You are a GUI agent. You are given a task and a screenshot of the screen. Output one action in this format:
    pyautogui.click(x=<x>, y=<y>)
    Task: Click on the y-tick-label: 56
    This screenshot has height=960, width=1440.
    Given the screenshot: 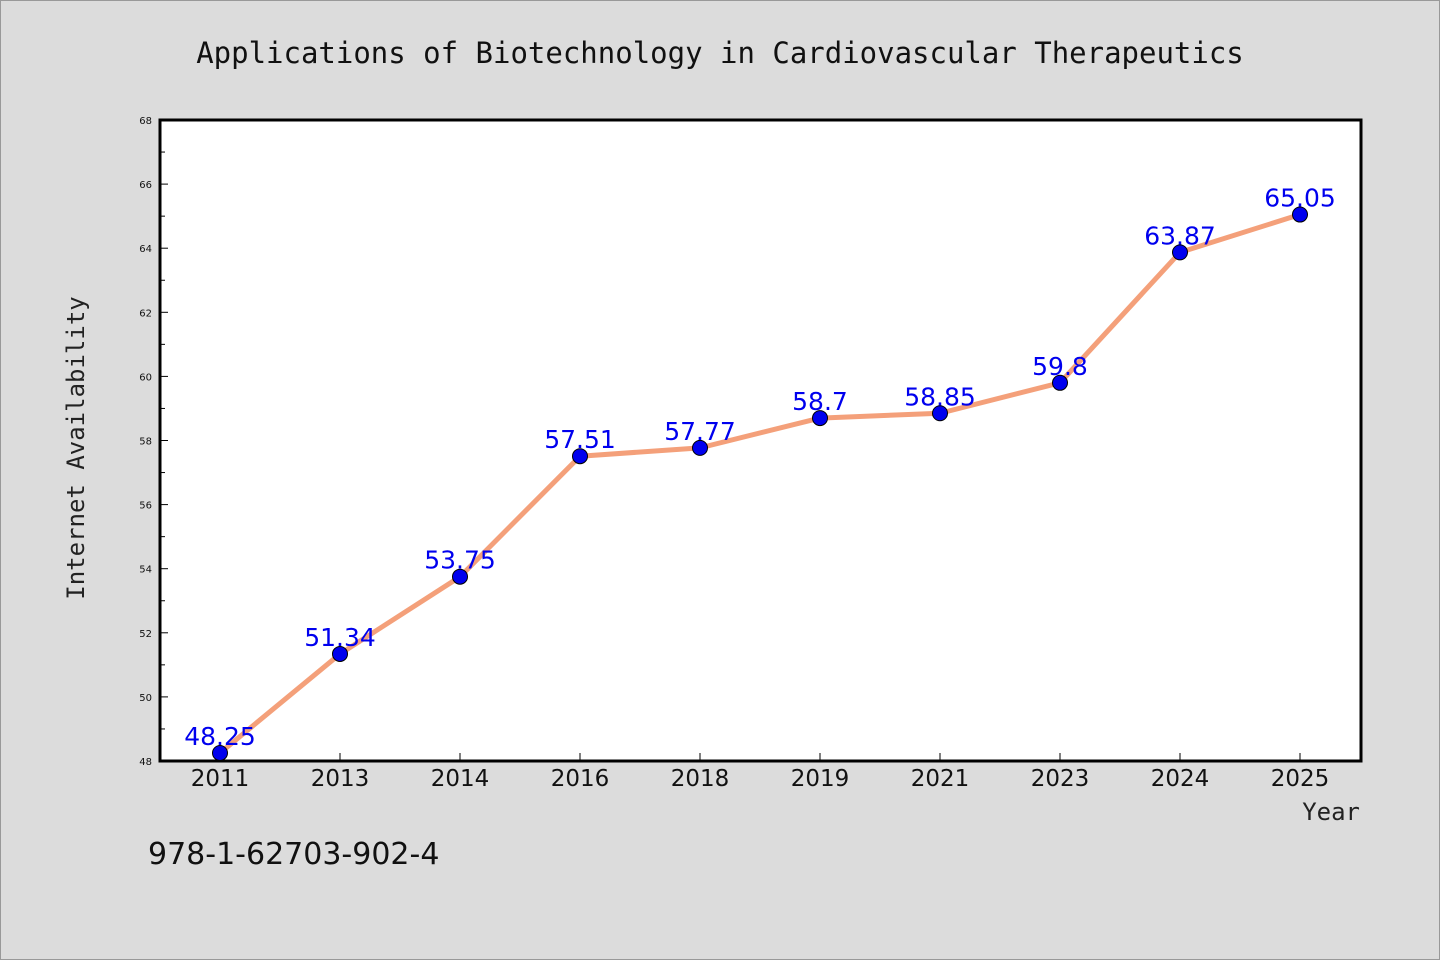 What is the action you would take?
    pyautogui.click(x=145, y=506)
    